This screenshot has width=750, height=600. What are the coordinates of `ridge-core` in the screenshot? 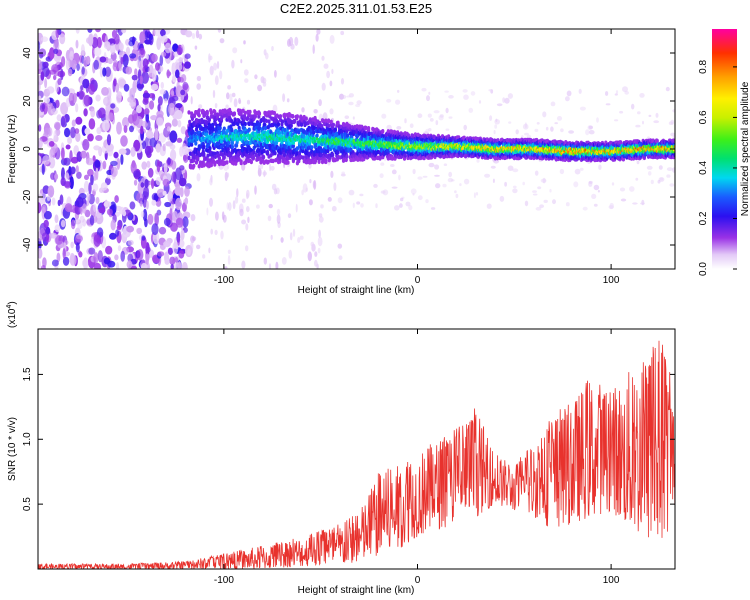 It's located at (245, 140).